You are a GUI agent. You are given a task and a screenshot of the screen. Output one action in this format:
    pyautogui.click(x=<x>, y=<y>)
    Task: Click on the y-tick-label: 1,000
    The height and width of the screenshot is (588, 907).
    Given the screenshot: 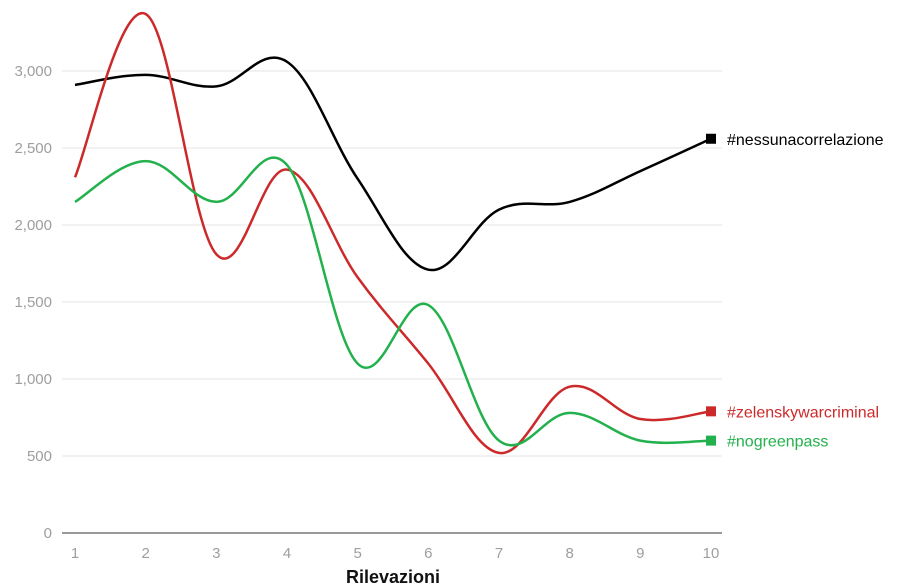 What is the action you would take?
    pyautogui.click(x=33, y=379)
    